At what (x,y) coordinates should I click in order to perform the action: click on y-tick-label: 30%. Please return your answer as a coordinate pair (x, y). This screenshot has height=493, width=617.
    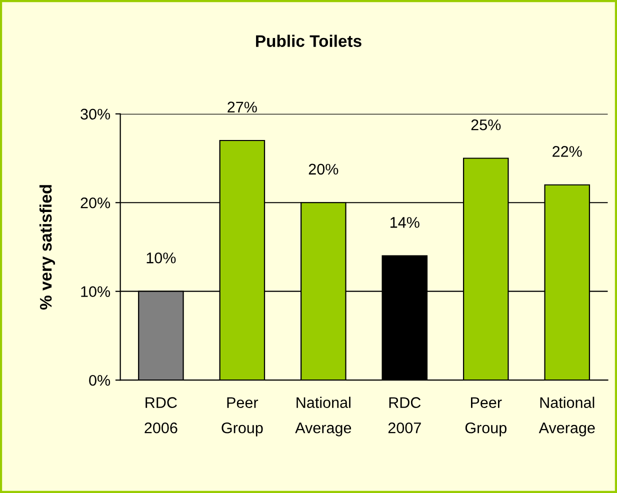
    Looking at the image, I should click on (95, 114).